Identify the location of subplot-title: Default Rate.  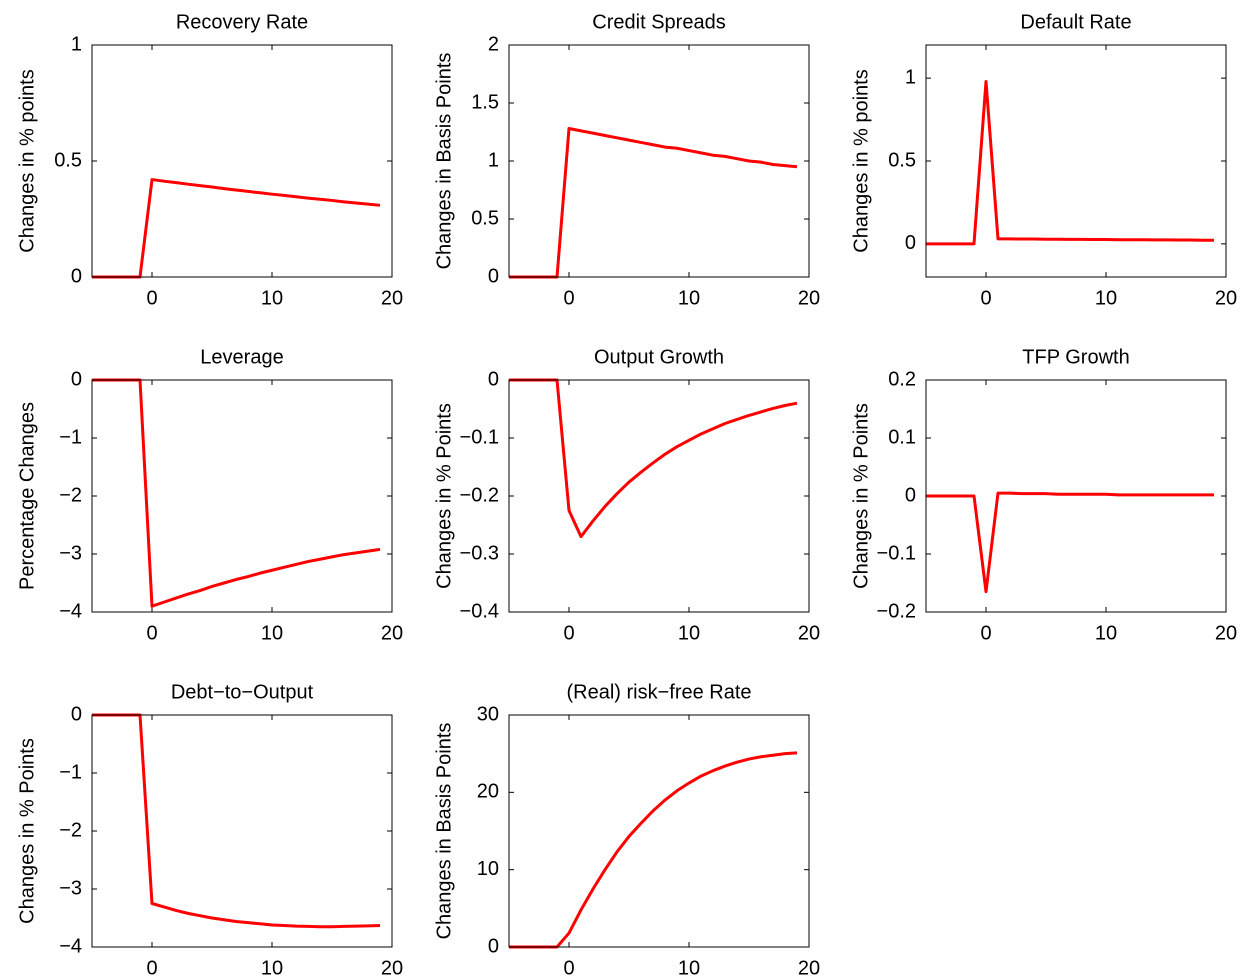
(1075, 22).